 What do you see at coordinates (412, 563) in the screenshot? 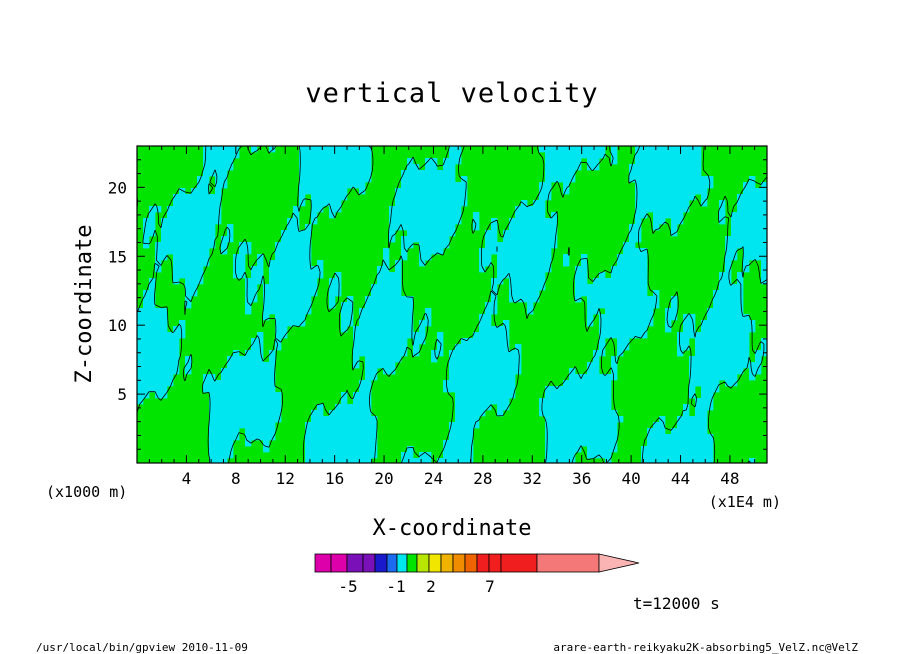
I see `colorbar-segment` at bounding box center [412, 563].